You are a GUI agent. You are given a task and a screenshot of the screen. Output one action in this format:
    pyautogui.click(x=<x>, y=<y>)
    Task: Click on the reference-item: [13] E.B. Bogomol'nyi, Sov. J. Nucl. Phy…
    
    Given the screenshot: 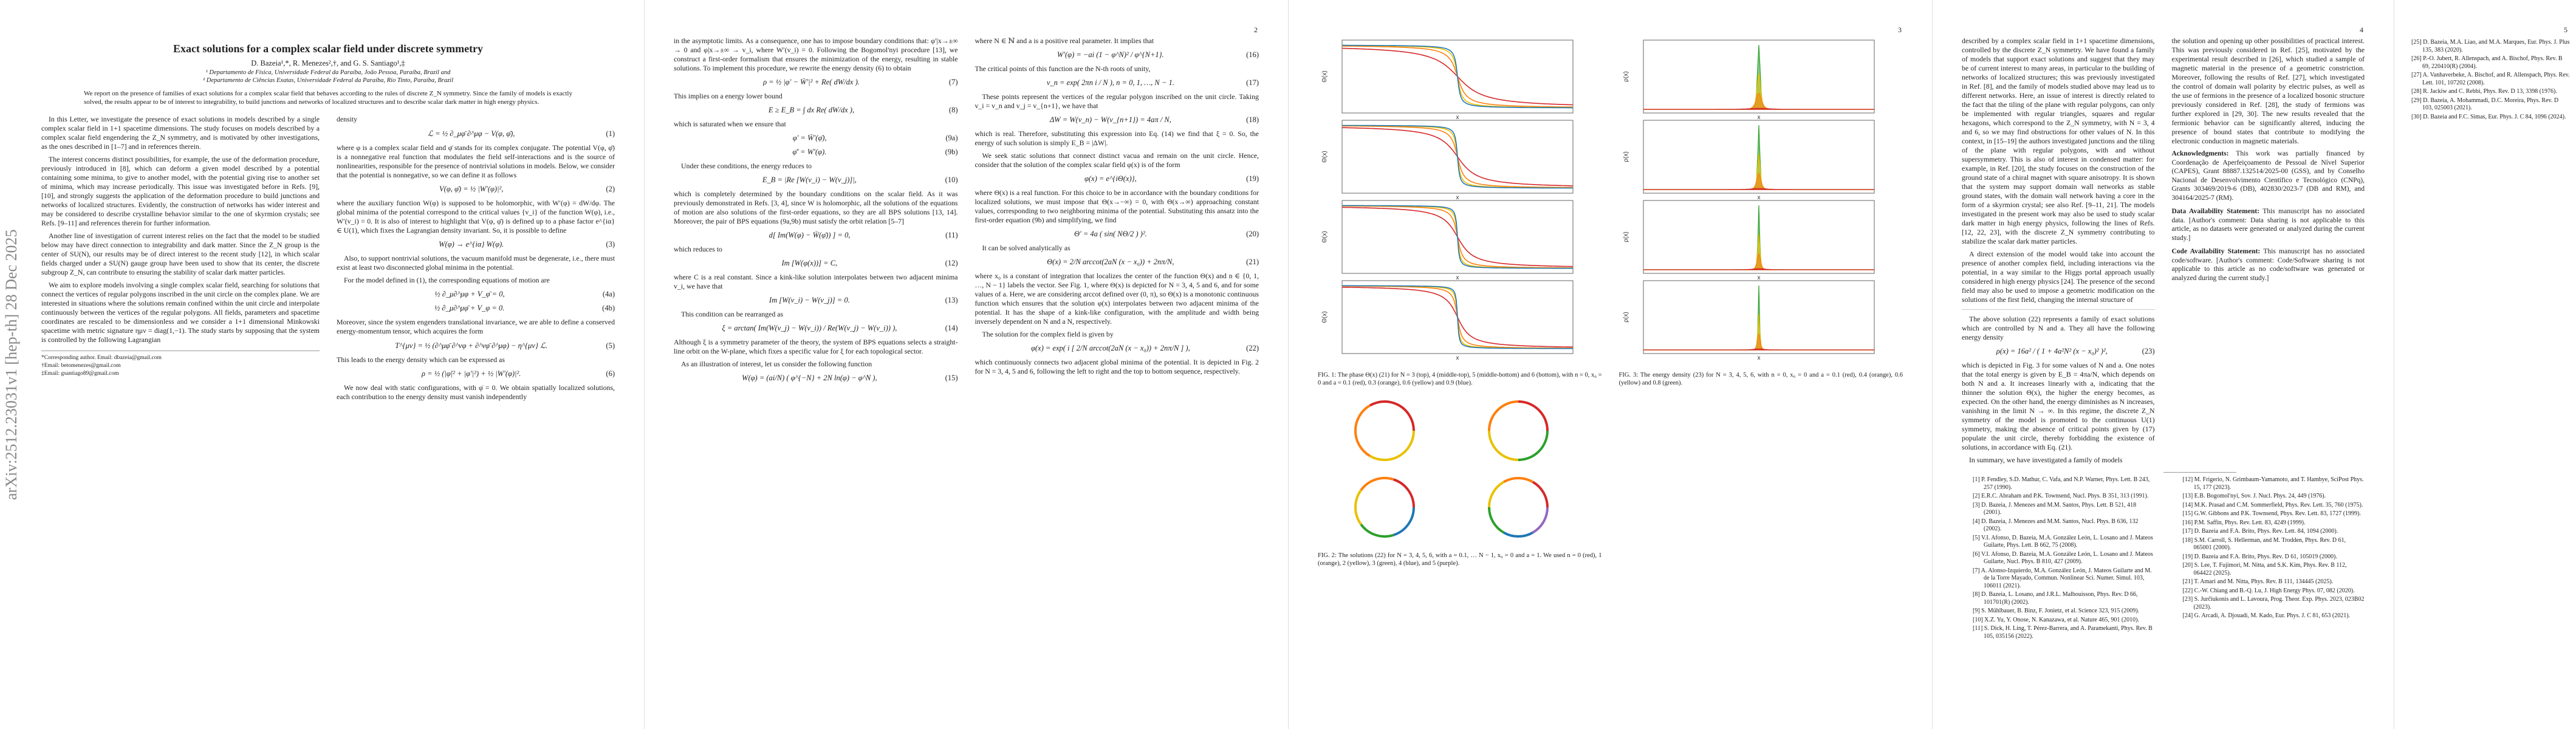 What is the action you would take?
    pyautogui.click(x=2254, y=496)
    